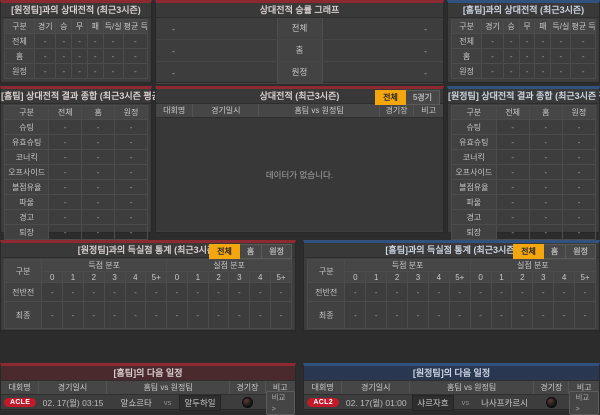  Describe the element at coordinates (474, 142) in the screenshot. I see `row-label: 유효슈팅` at that location.